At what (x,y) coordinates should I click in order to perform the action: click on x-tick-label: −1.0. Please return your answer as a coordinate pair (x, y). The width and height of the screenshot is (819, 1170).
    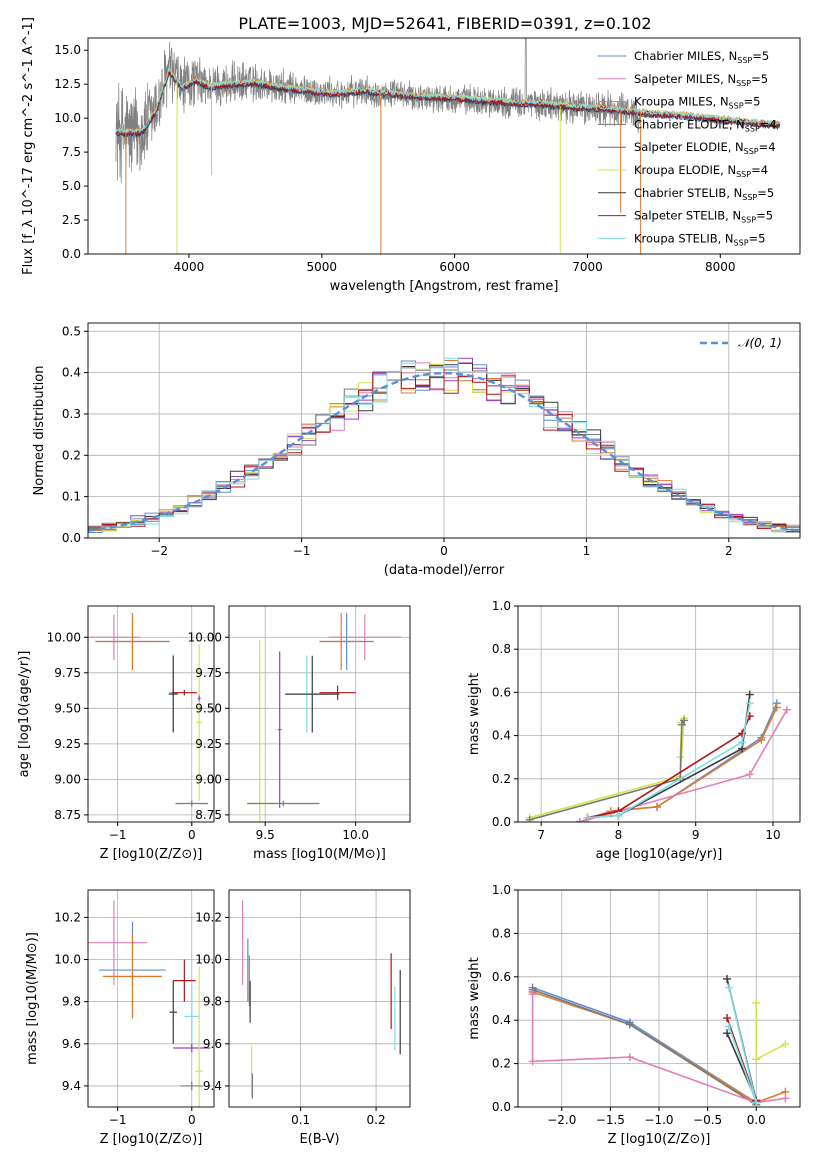
    Looking at the image, I should click on (658, 1120).